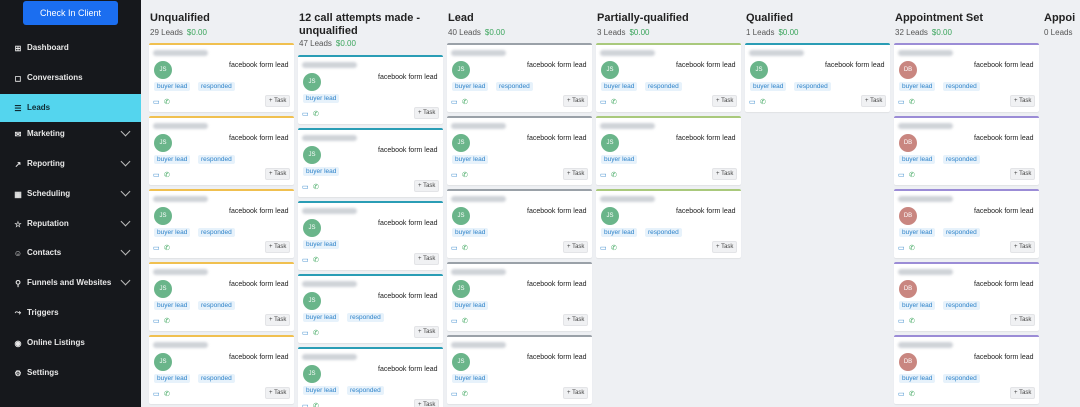  What do you see at coordinates (70, 13) in the screenshot?
I see `check-in-client-button: Check In Client` at bounding box center [70, 13].